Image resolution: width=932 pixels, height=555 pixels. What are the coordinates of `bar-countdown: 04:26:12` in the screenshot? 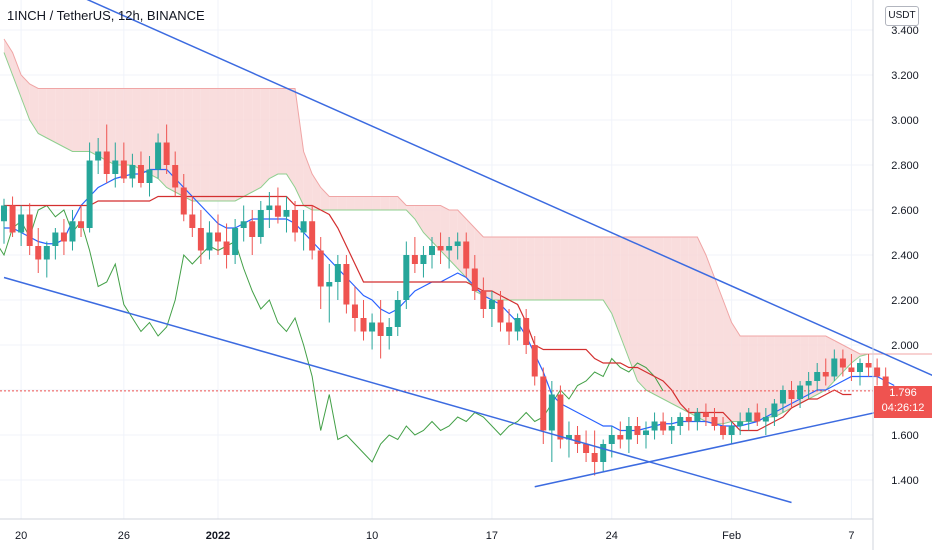 It's located at (903, 408).